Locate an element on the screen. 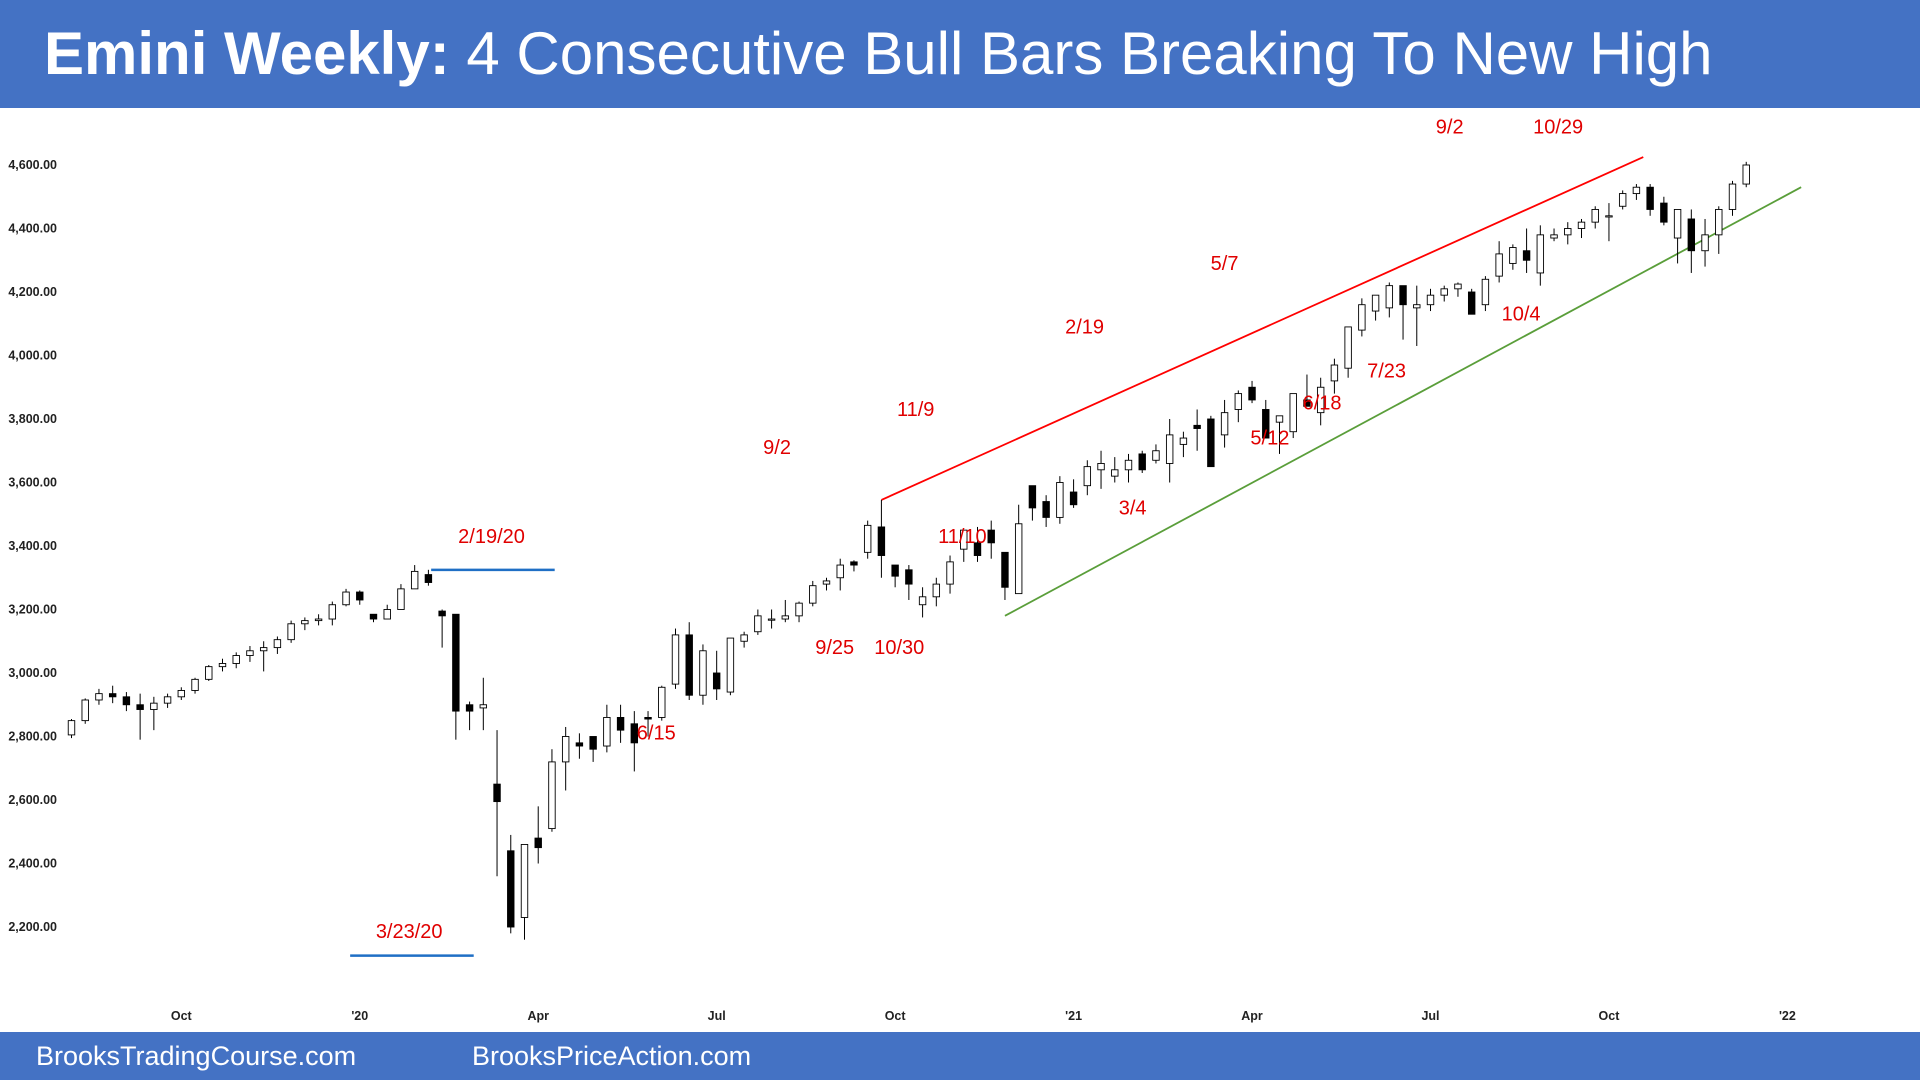 This screenshot has width=1920, height=1080. y-tick-label: 2,600.00 is located at coordinates (32, 800).